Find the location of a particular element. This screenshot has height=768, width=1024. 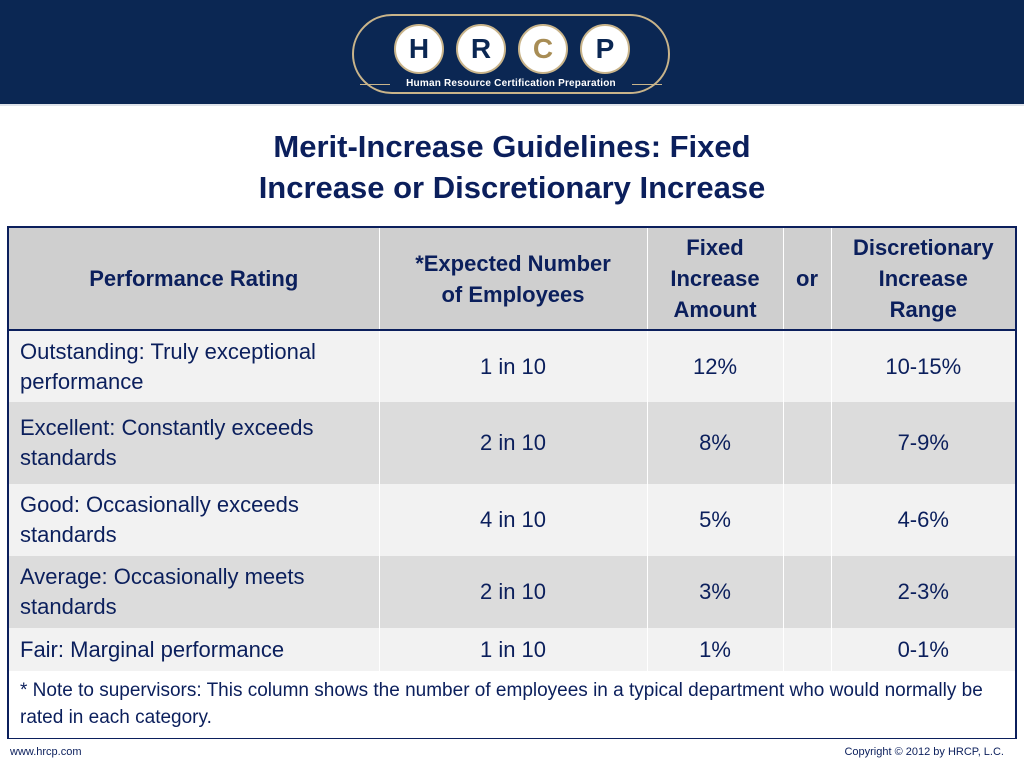

logo-letter-p: P is located at coordinates (605, 49).